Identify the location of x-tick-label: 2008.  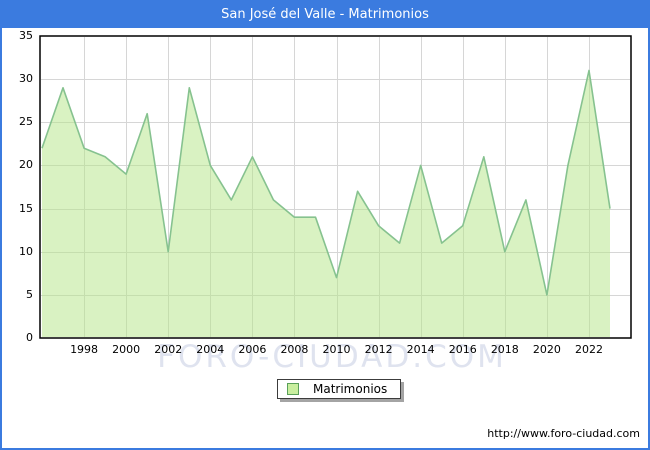
(294, 349).